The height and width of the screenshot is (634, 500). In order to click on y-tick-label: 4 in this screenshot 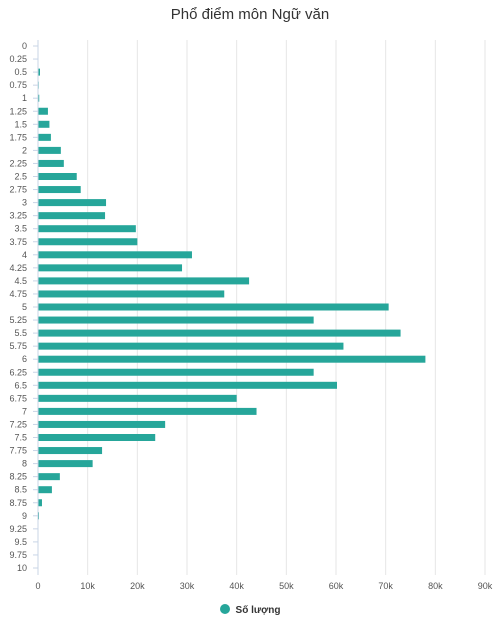, I will do `click(24, 255)`.